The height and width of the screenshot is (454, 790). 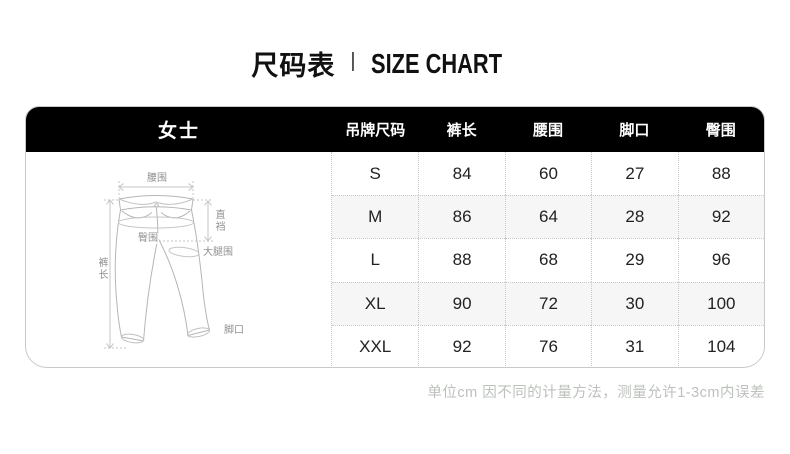 I want to click on size-cell: L, so click(x=375, y=259).